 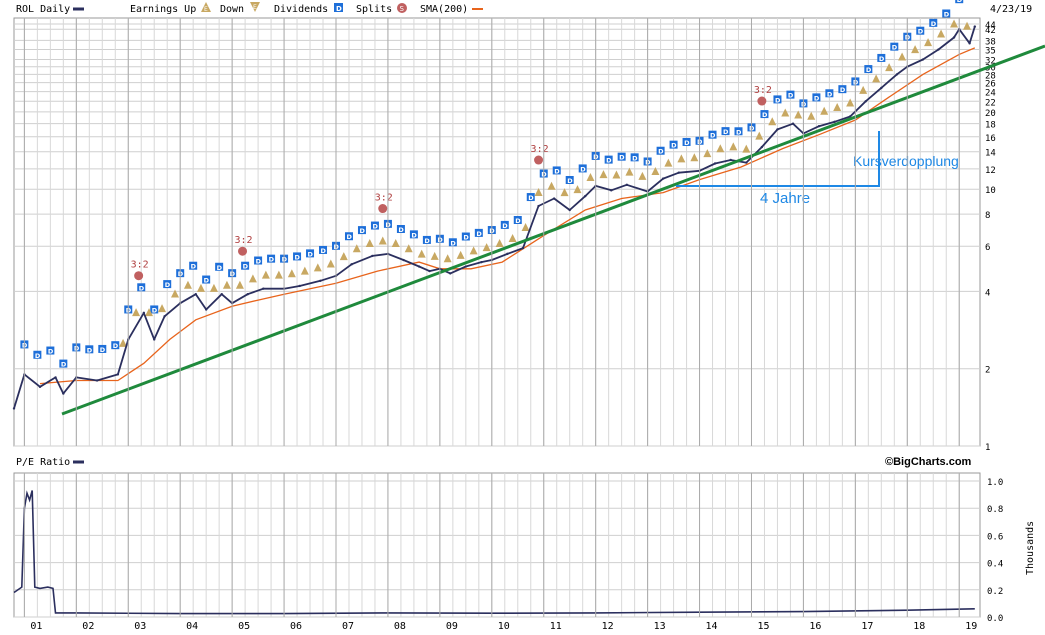 What do you see at coordinates (540, 149) in the screenshot?
I see `split-ratio-label: 3:2` at bounding box center [540, 149].